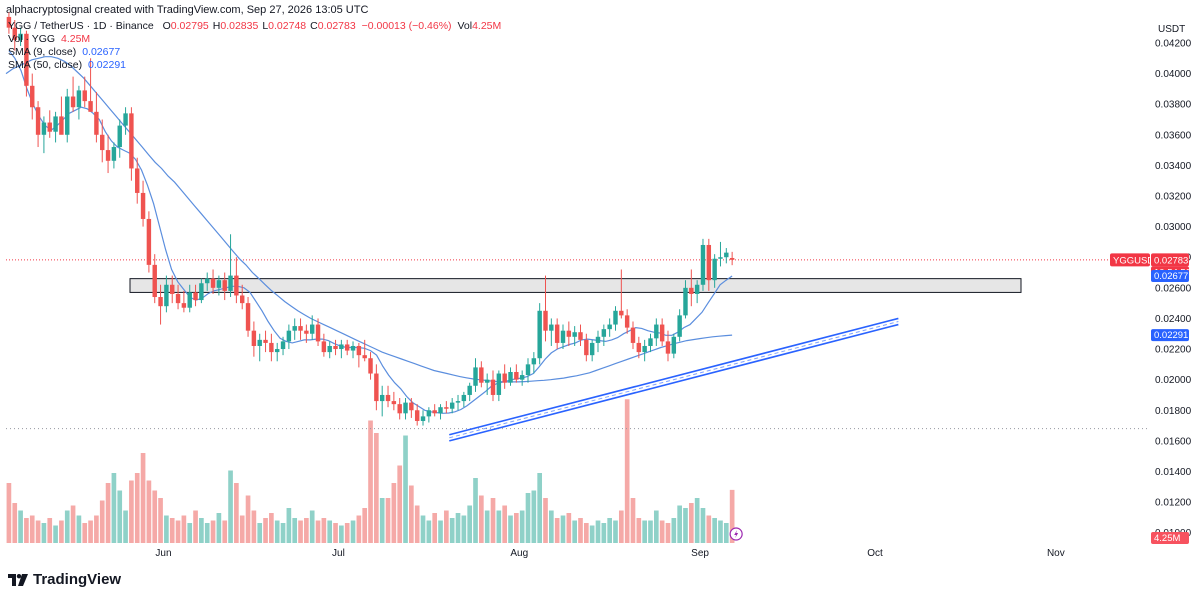 Image resolution: width=1200 pixels, height=600 pixels. Describe the element at coordinates (338, 553) in the screenshot. I see `time-tick-label: Jul` at that location.